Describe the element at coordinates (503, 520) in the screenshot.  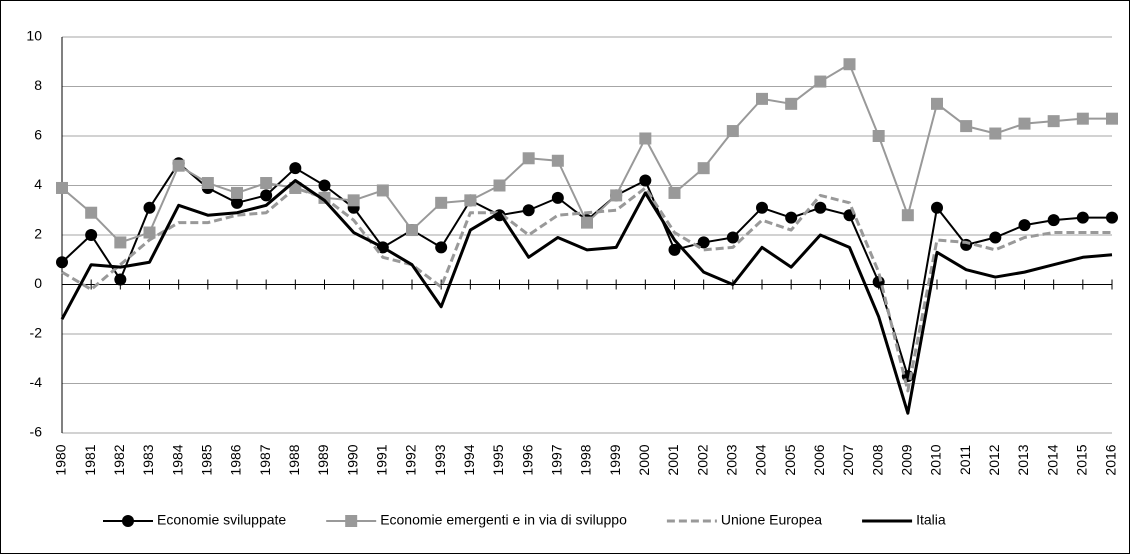
I see `legend-label: Economie emergenti e in via di sviluppo` at that location.